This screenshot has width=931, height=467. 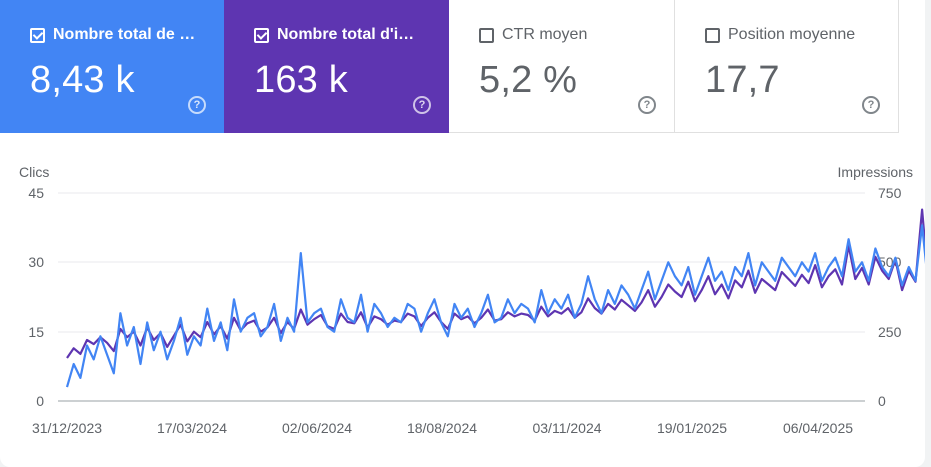 I want to click on left-tick-label: 30, so click(x=36, y=262).